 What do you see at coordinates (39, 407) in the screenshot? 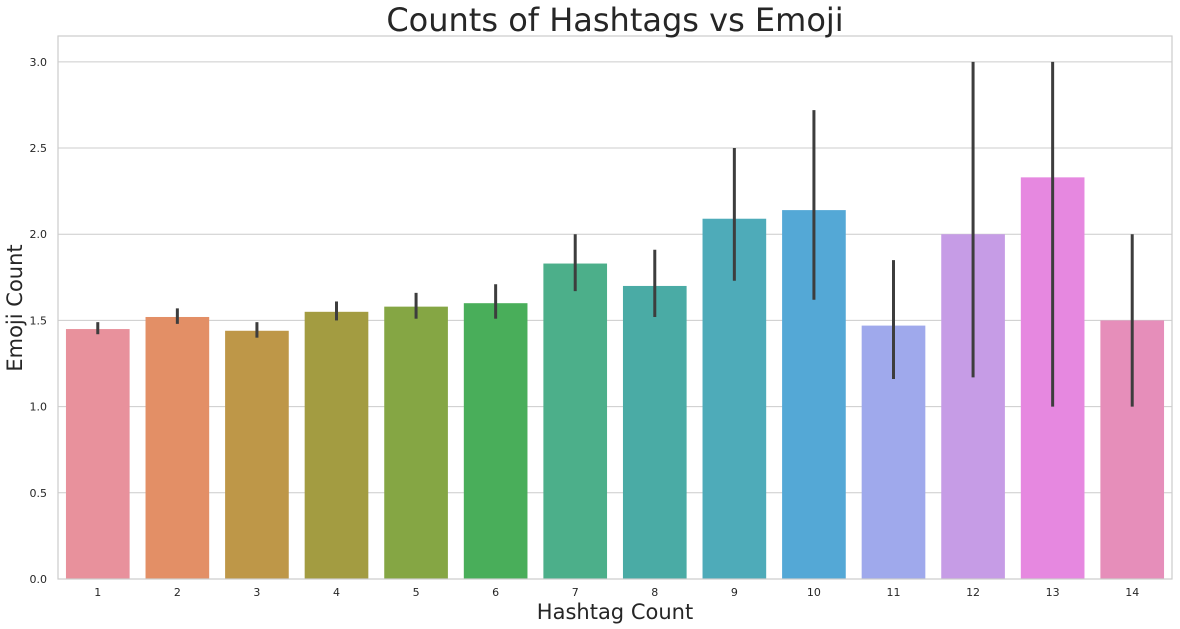
I see `y-tick-label: 1.0` at bounding box center [39, 407].